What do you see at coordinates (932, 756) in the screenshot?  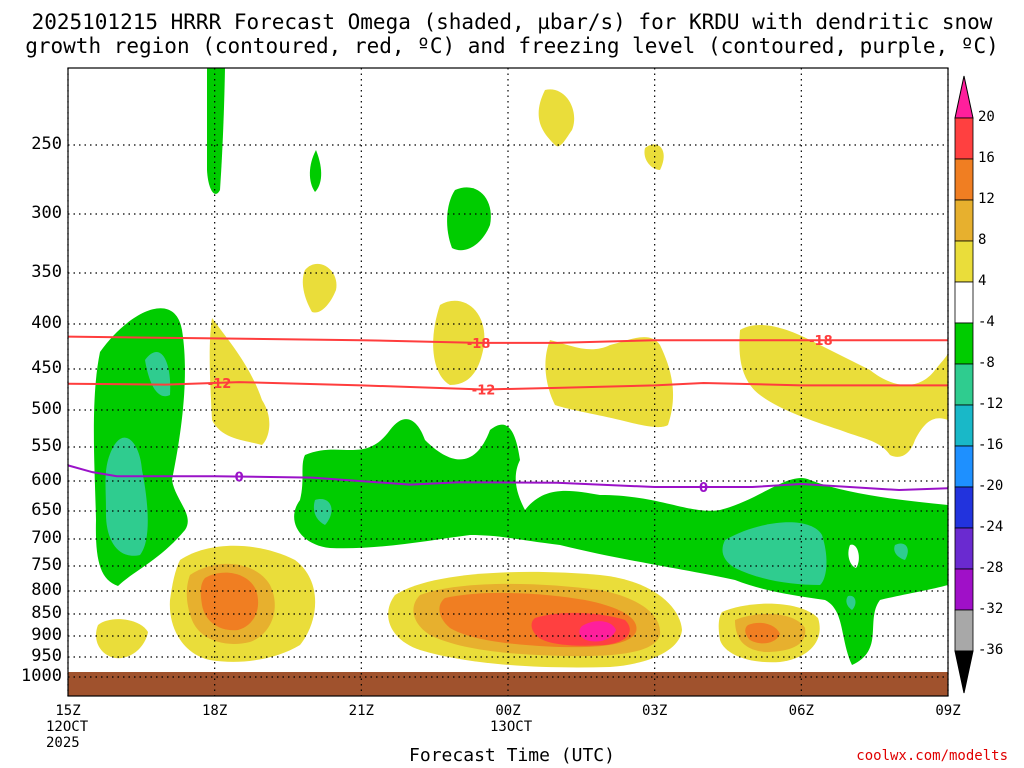 I see `credit-text: coolwx.com/modelts` at bounding box center [932, 756].